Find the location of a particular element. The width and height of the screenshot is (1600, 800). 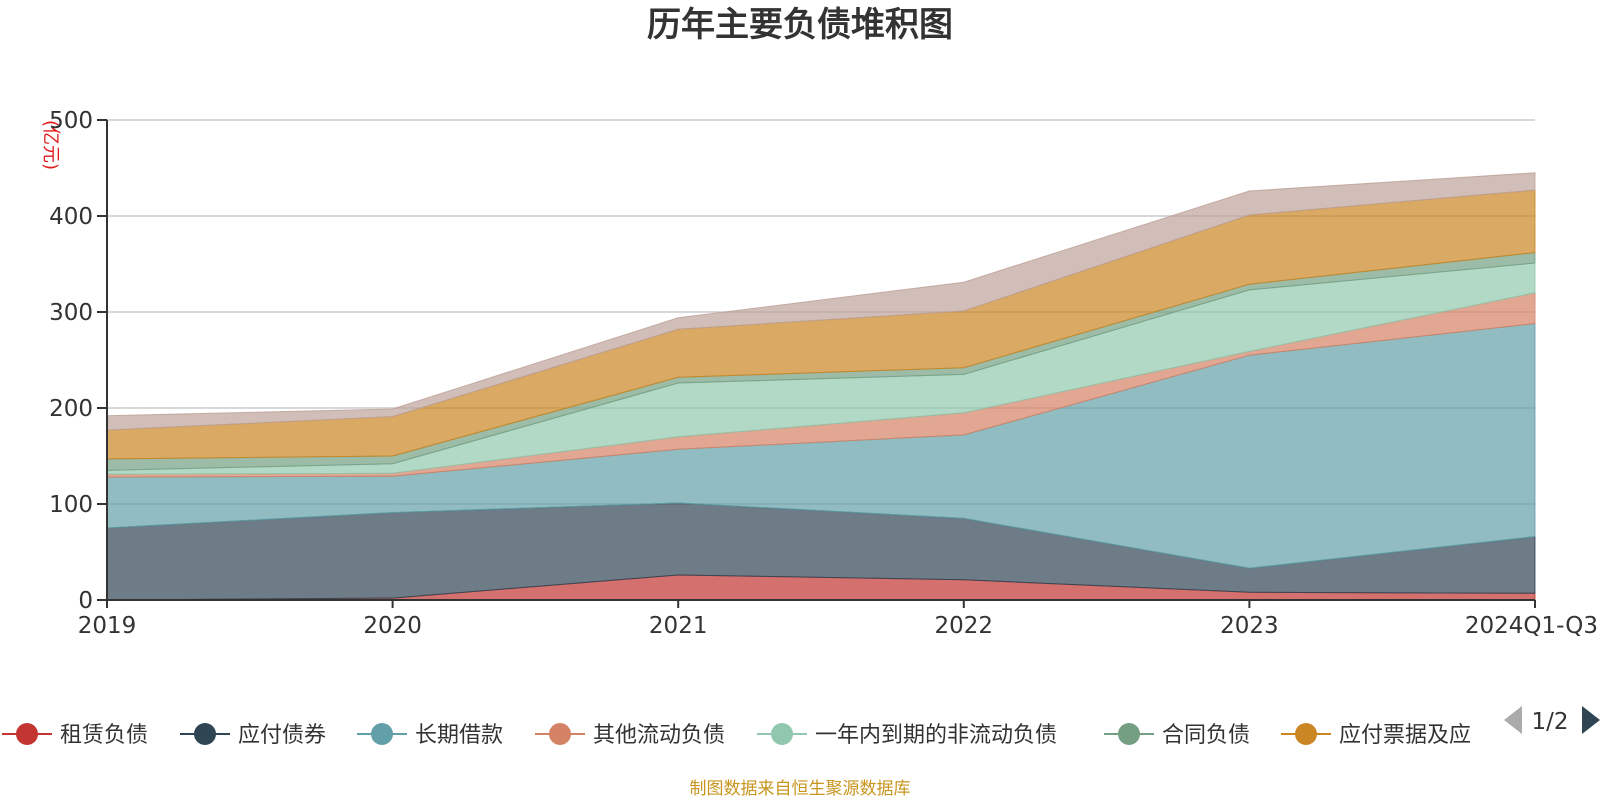

legend-item: 合同负债 is located at coordinates (1177, 735).